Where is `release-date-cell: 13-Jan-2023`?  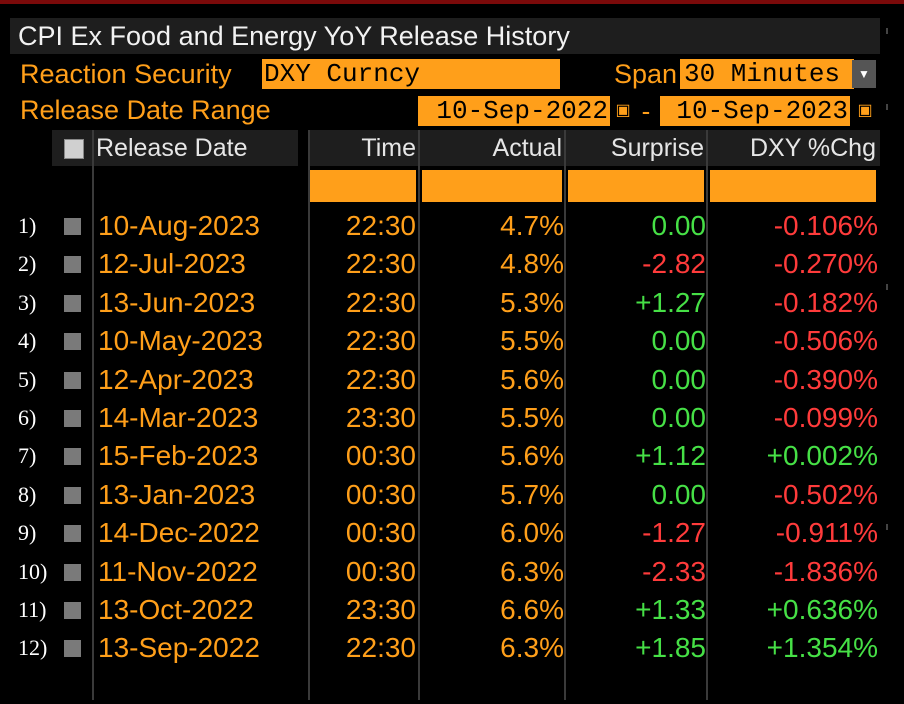
release-date-cell: 13-Jan-2023 is located at coordinates (177, 494).